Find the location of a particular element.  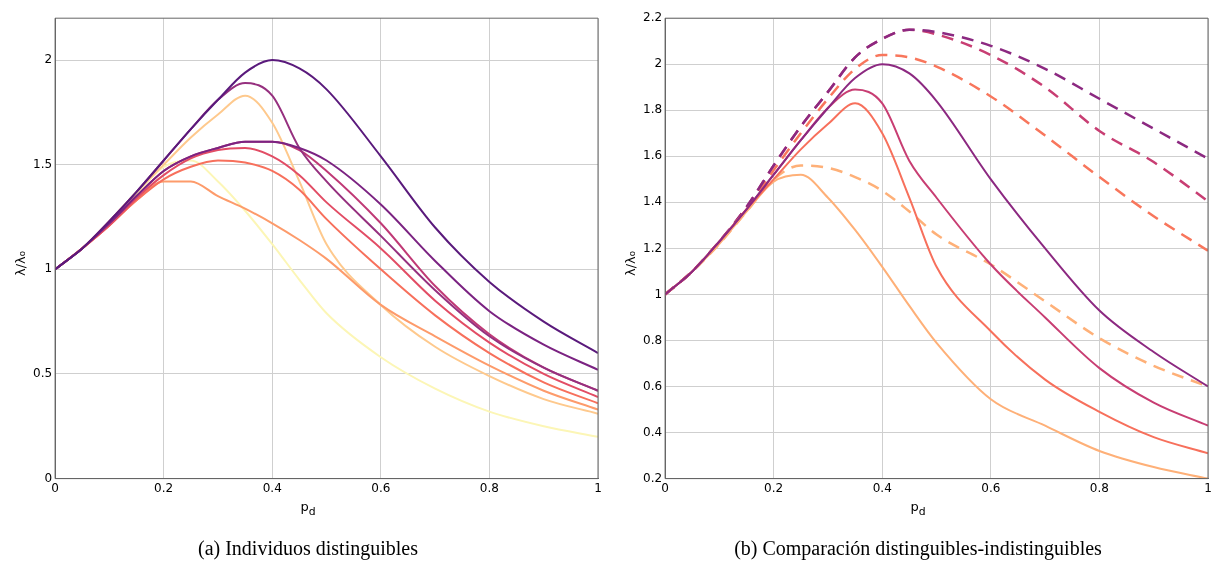

y-tick-label: 0.4 is located at coordinates (652, 431).